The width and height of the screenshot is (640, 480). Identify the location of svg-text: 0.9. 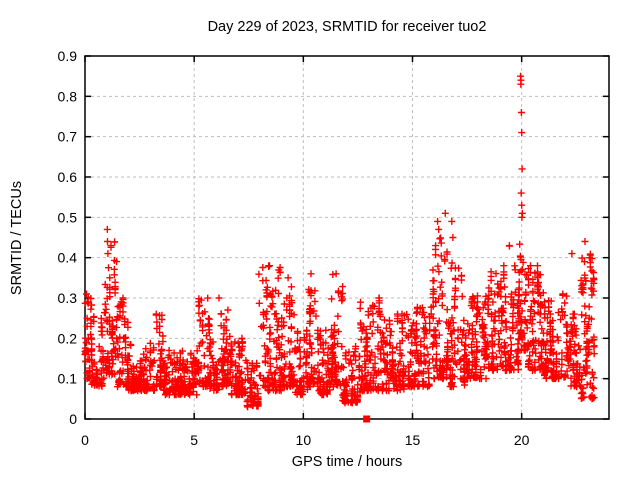
(68, 56).